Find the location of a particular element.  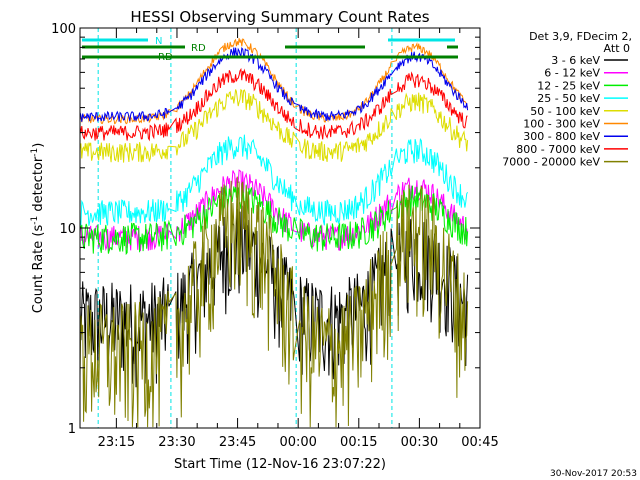

y-axis-label: Count Rate (s-1 detector-1) is located at coordinates (38, 228).